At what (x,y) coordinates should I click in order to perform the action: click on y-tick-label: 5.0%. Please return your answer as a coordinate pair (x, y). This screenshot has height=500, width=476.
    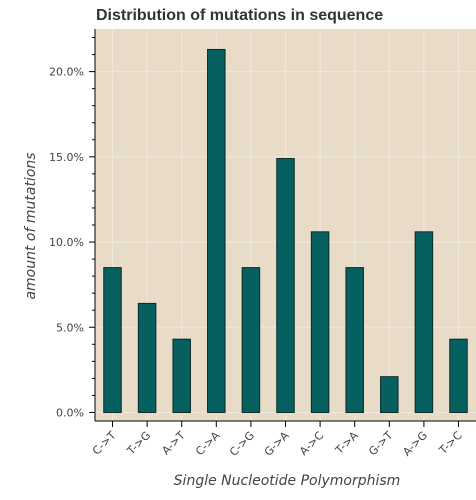
    Looking at the image, I should click on (70, 327).